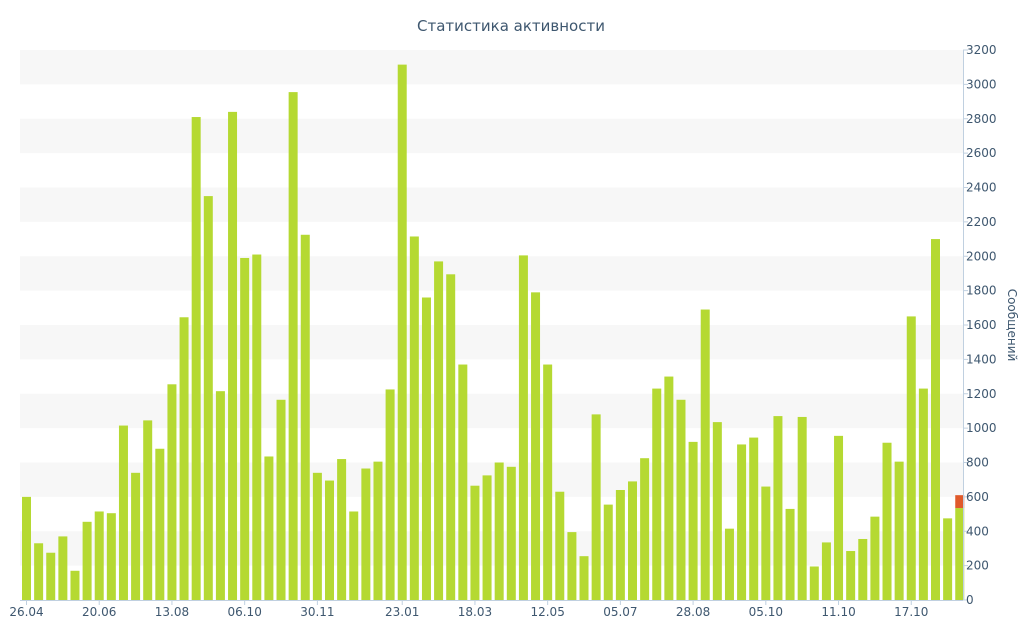 This screenshot has height=640, width=1024. I want to click on x-tick-label: 13.08, so click(172, 612).